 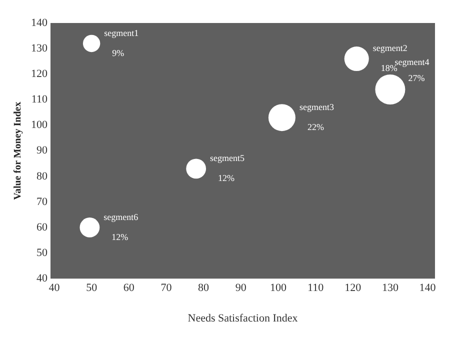 What do you see at coordinates (42, 202) in the screenshot?
I see `y-tick-label: 70` at bounding box center [42, 202].